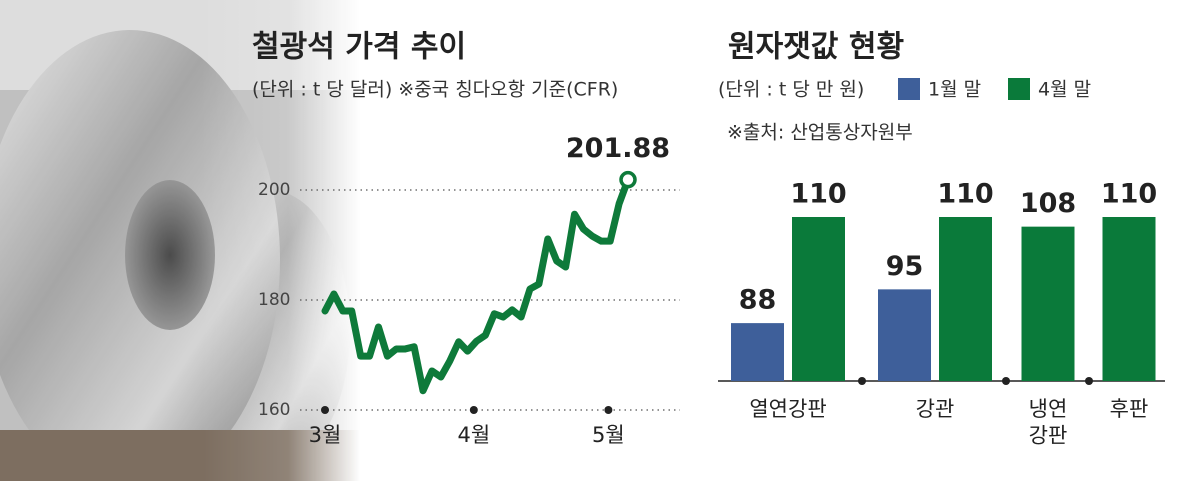 Image resolution: width=1198 pixels, height=485 pixels. Describe the element at coordinates (954, 90) in the screenshot. I see `legend-label: 1월 말` at that location.